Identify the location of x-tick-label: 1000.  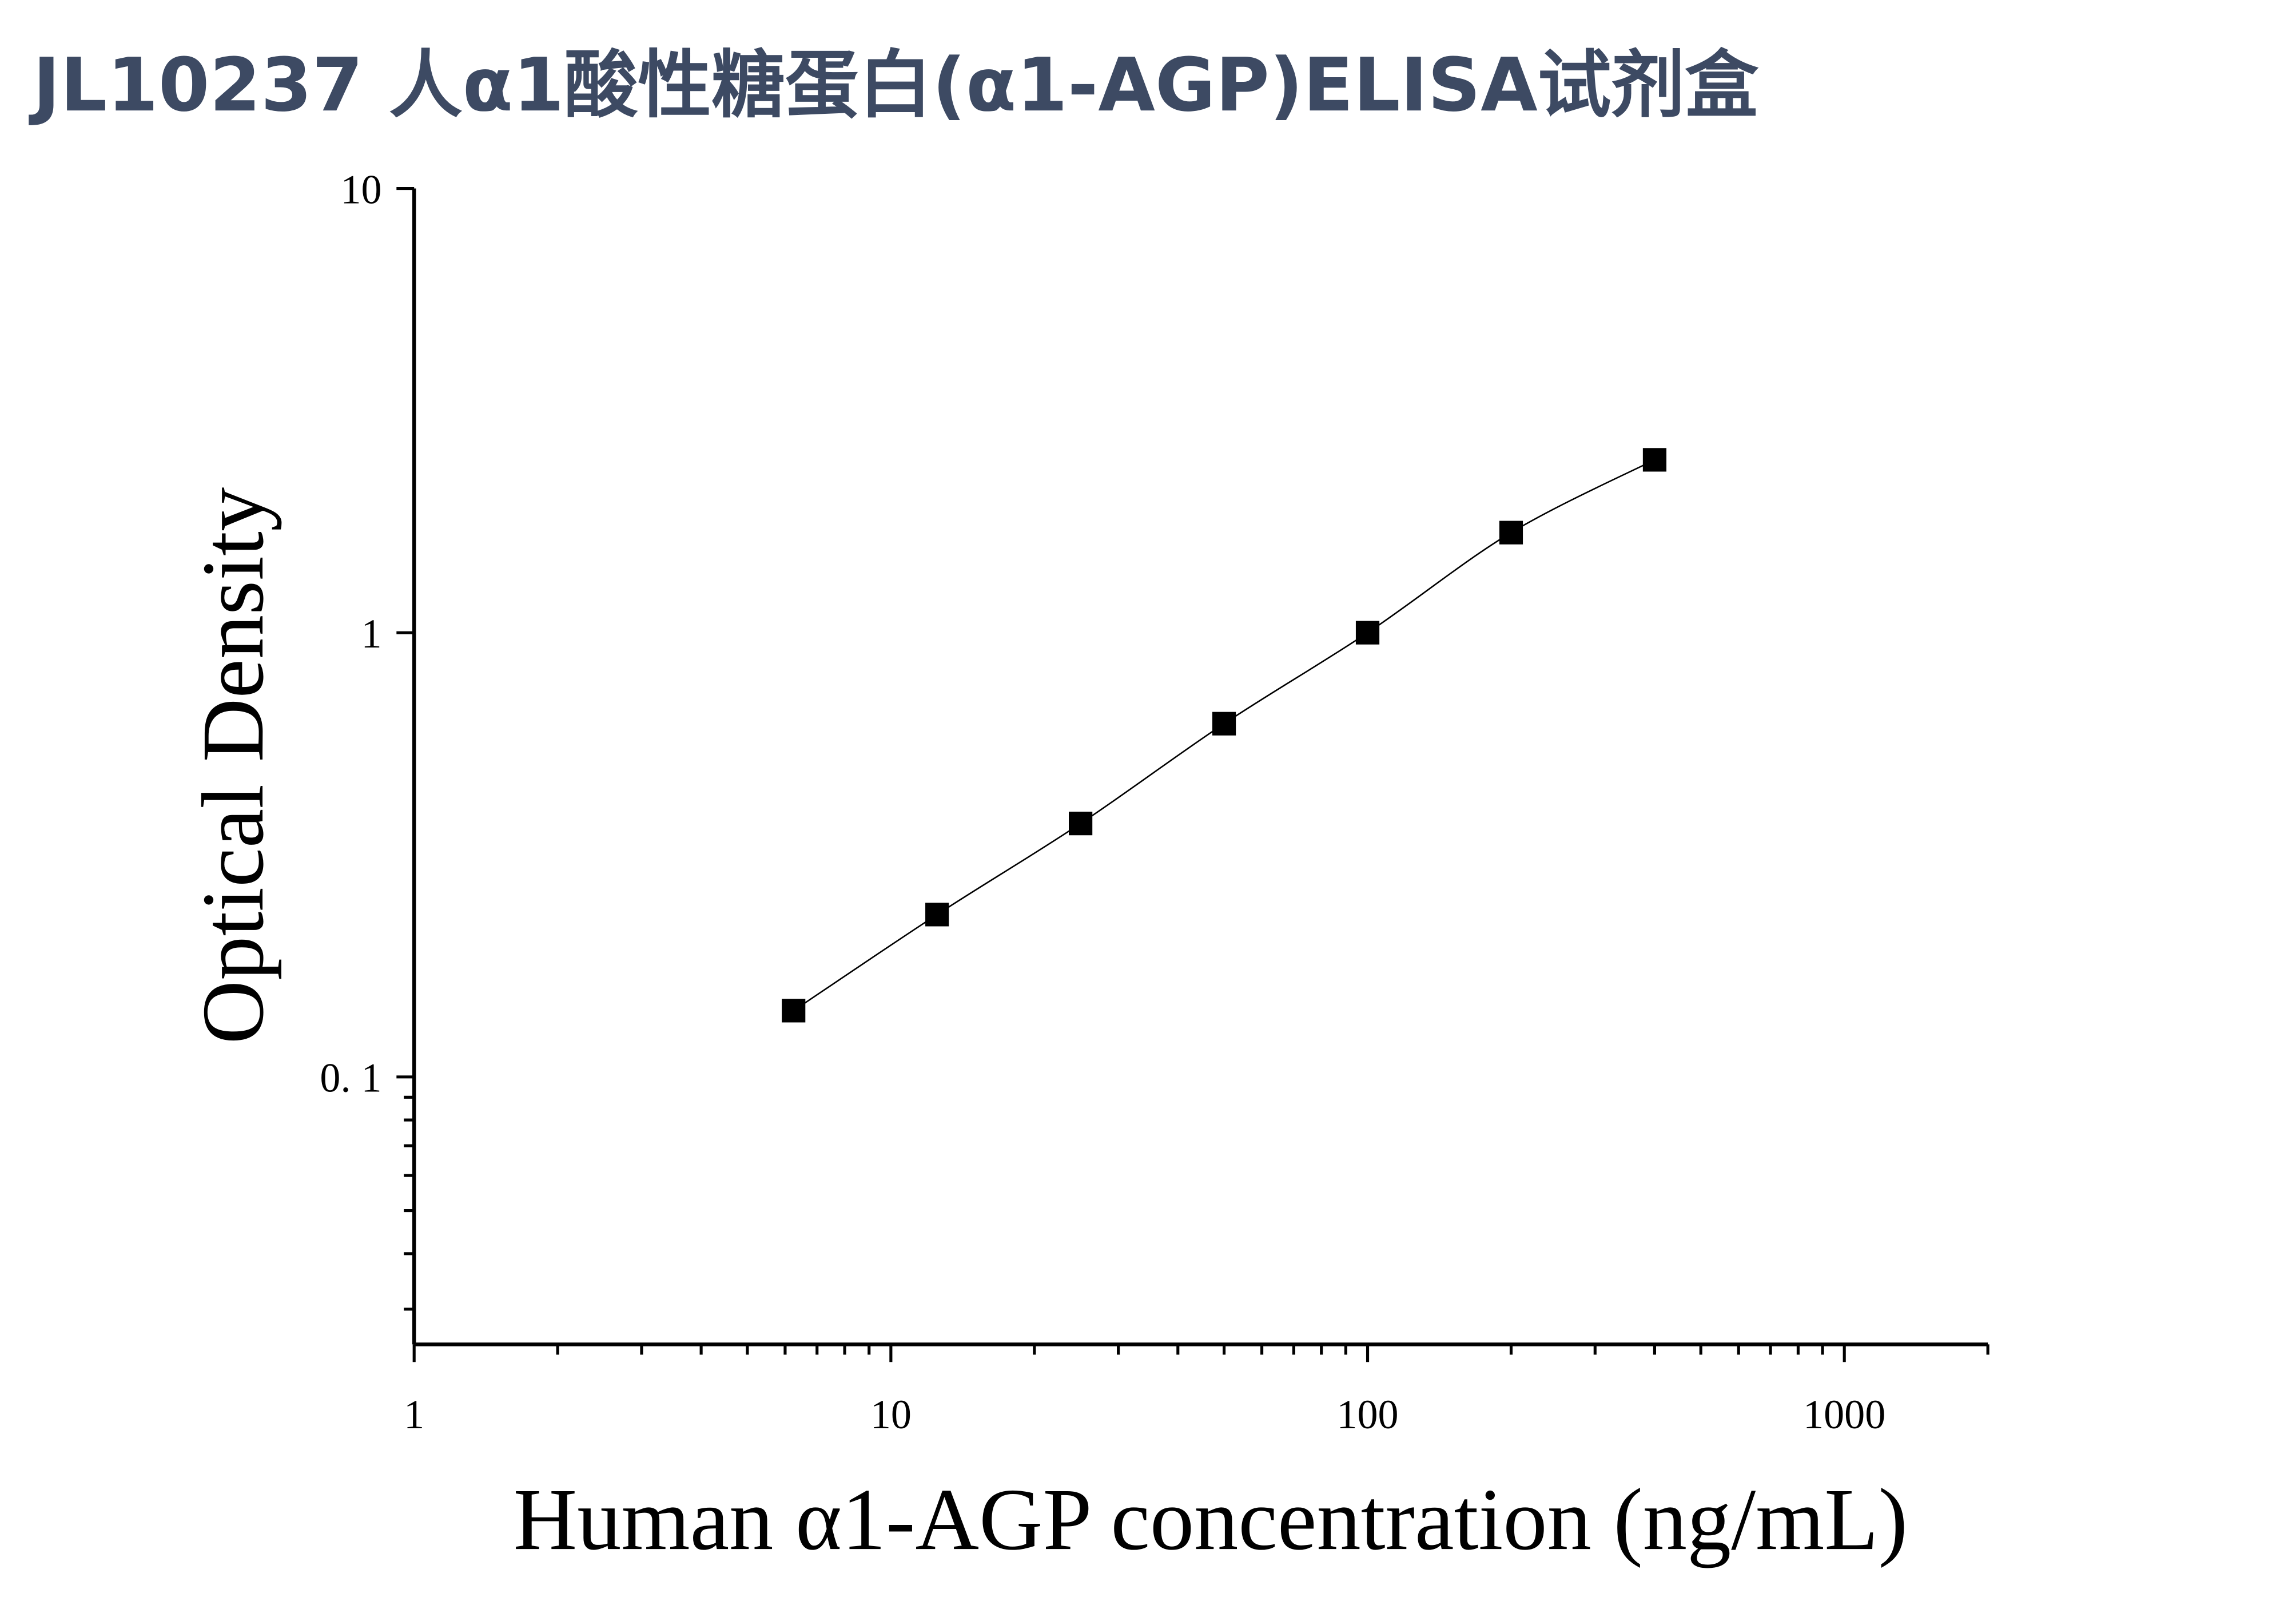
(1844, 1414).